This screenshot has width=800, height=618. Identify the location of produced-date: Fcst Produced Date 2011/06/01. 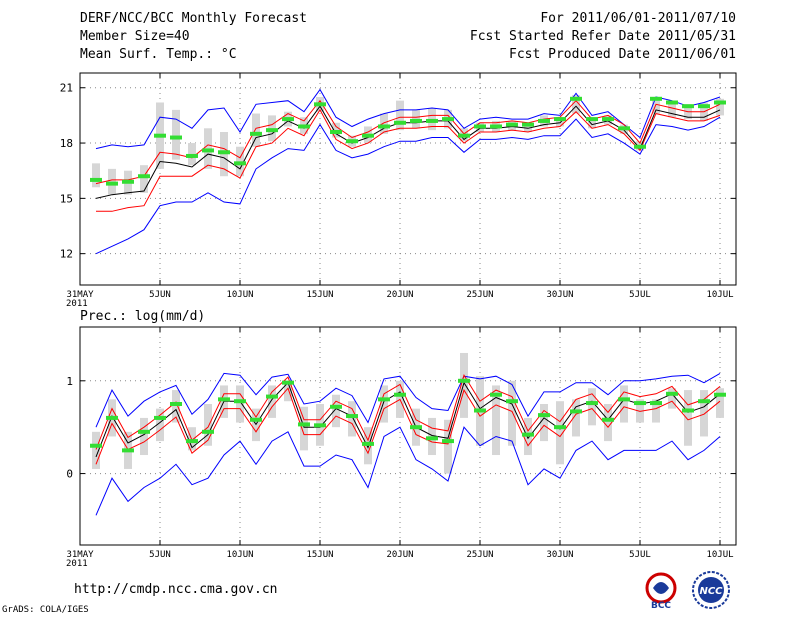
(622, 54).